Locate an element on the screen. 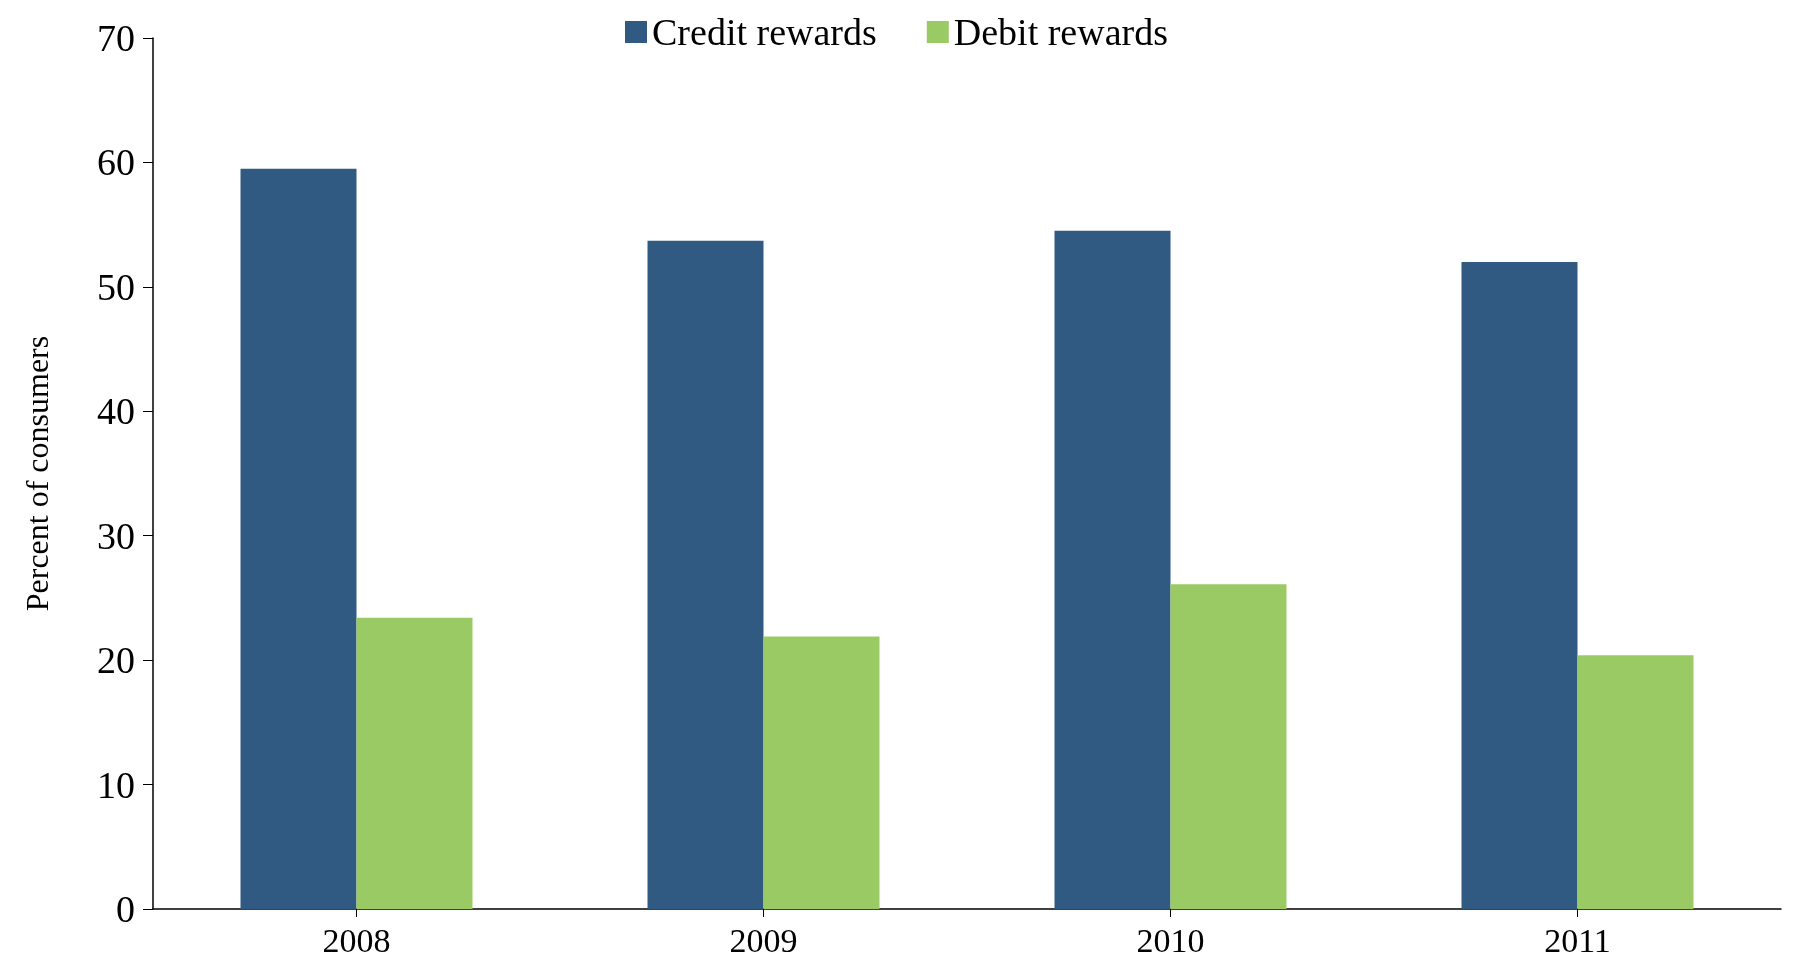 This screenshot has height=980, width=1793. y-axis-title: Percent of consumers is located at coordinates (37, 473).